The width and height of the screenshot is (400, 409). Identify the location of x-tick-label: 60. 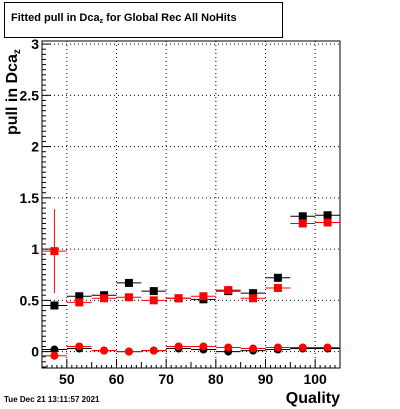
(117, 379).